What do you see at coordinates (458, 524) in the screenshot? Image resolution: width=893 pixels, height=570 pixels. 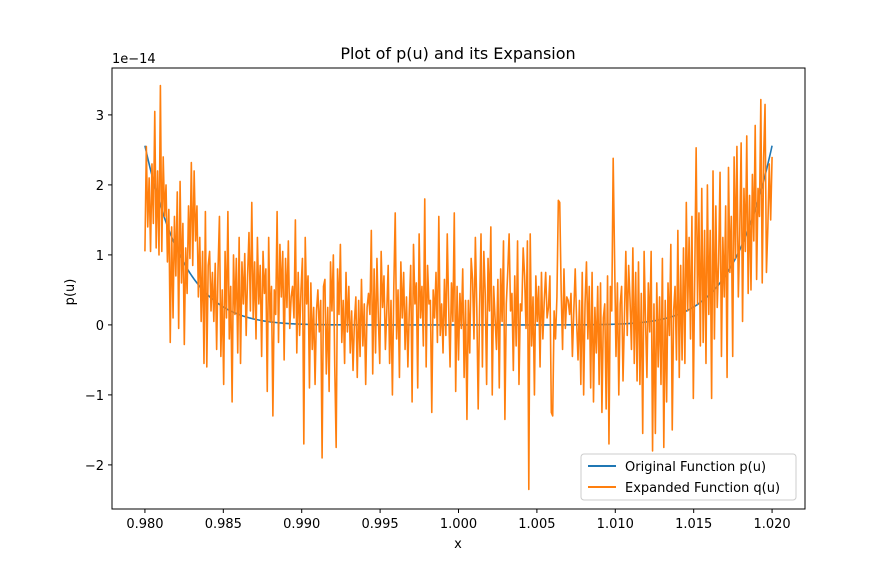 I see `x-tick-label: 1.000` at bounding box center [458, 524].